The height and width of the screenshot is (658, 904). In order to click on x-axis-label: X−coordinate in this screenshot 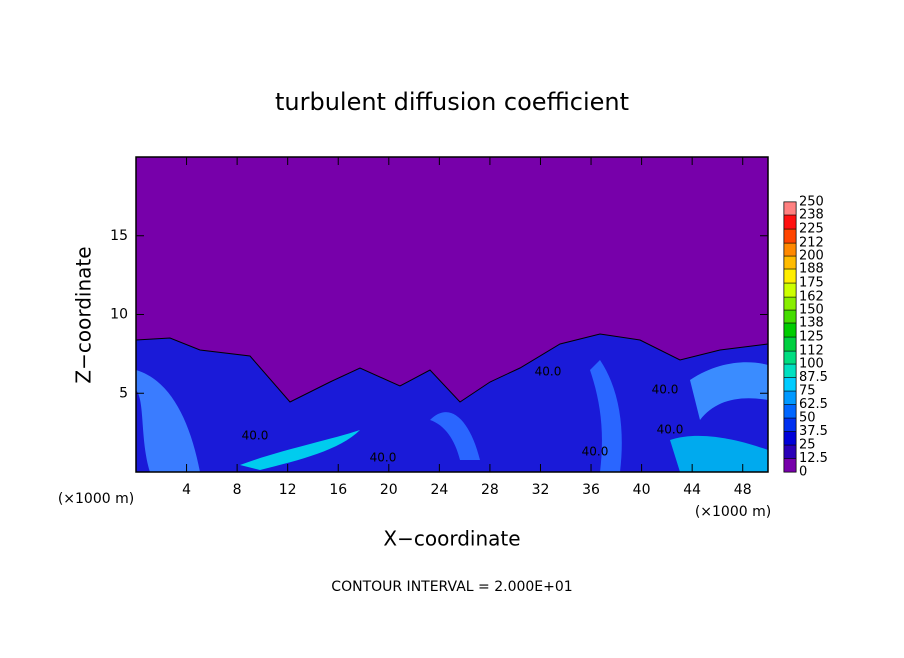, I will do `click(451, 539)`.